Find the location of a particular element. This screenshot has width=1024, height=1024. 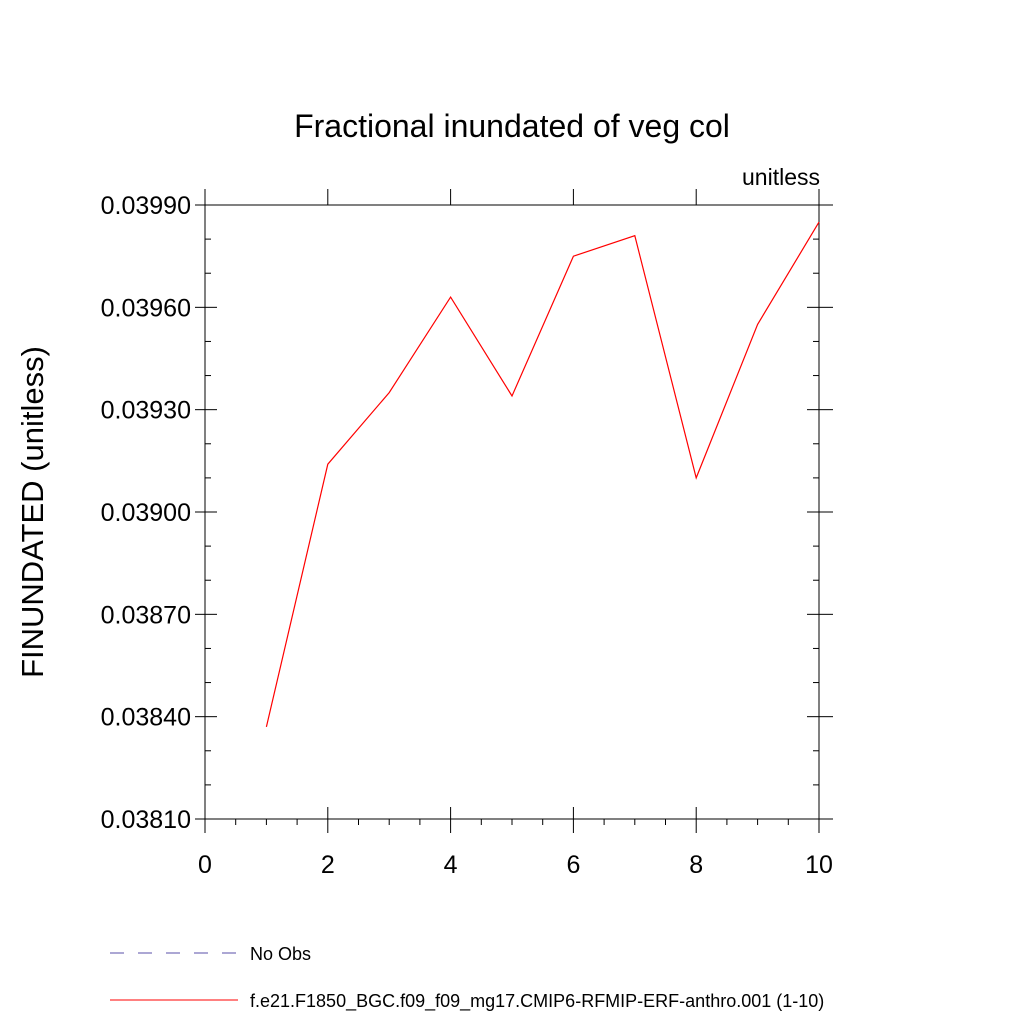

x-tick-label: 6 is located at coordinates (573, 865).